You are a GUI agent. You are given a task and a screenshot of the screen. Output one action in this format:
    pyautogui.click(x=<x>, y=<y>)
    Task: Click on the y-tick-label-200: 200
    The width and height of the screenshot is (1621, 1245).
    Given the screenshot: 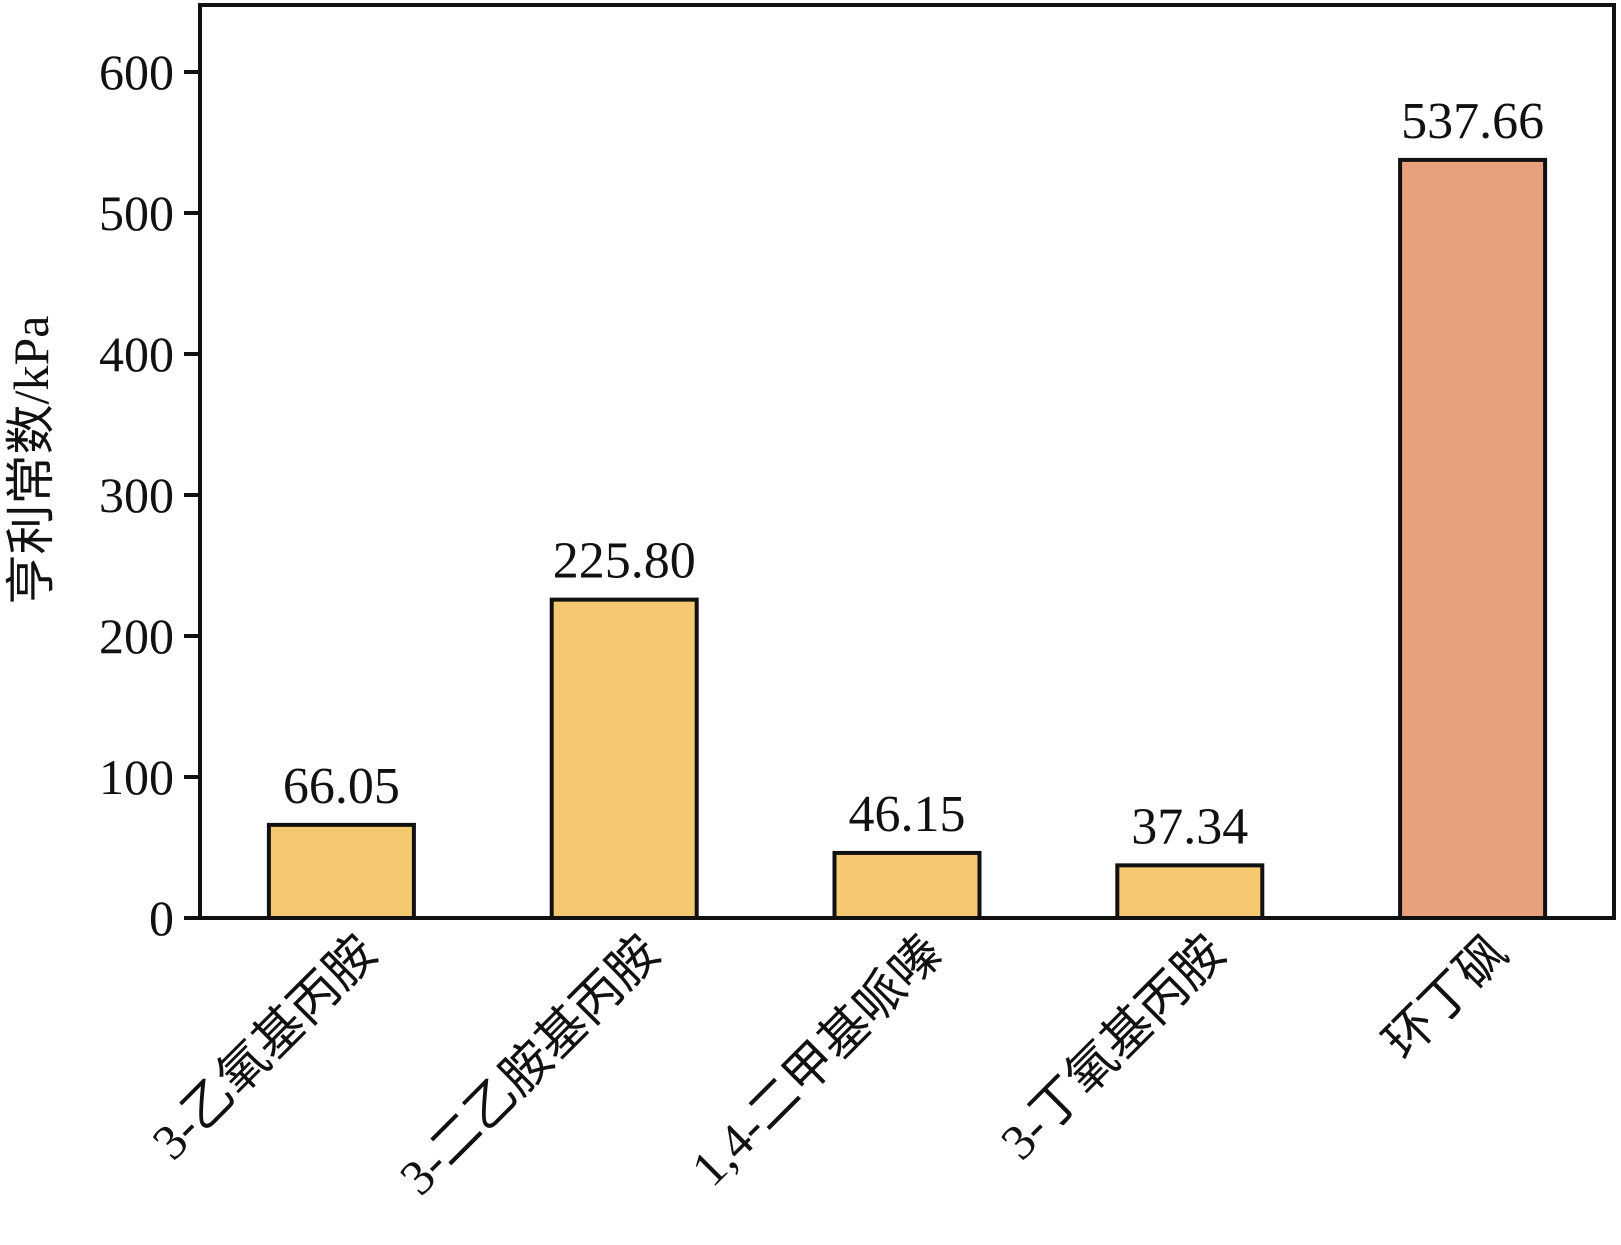 What is the action you would take?
    pyautogui.click(x=136, y=636)
    